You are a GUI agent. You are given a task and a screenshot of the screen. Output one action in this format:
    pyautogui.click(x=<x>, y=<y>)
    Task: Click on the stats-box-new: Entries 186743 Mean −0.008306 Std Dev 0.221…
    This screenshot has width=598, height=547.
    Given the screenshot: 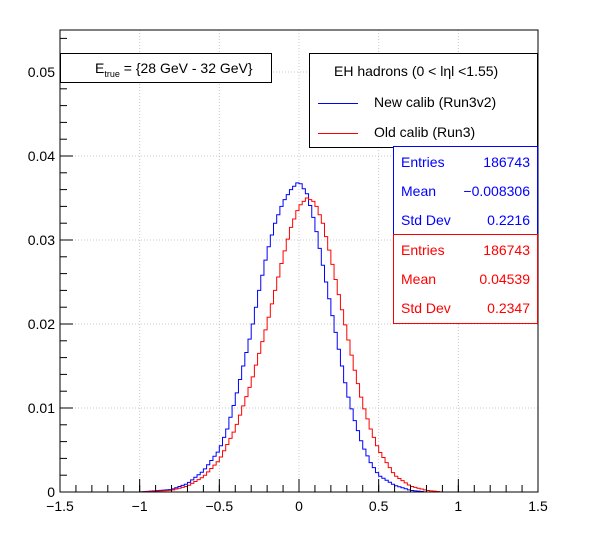 What is the action you would take?
    pyautogui.click(x=465, y=191)
    